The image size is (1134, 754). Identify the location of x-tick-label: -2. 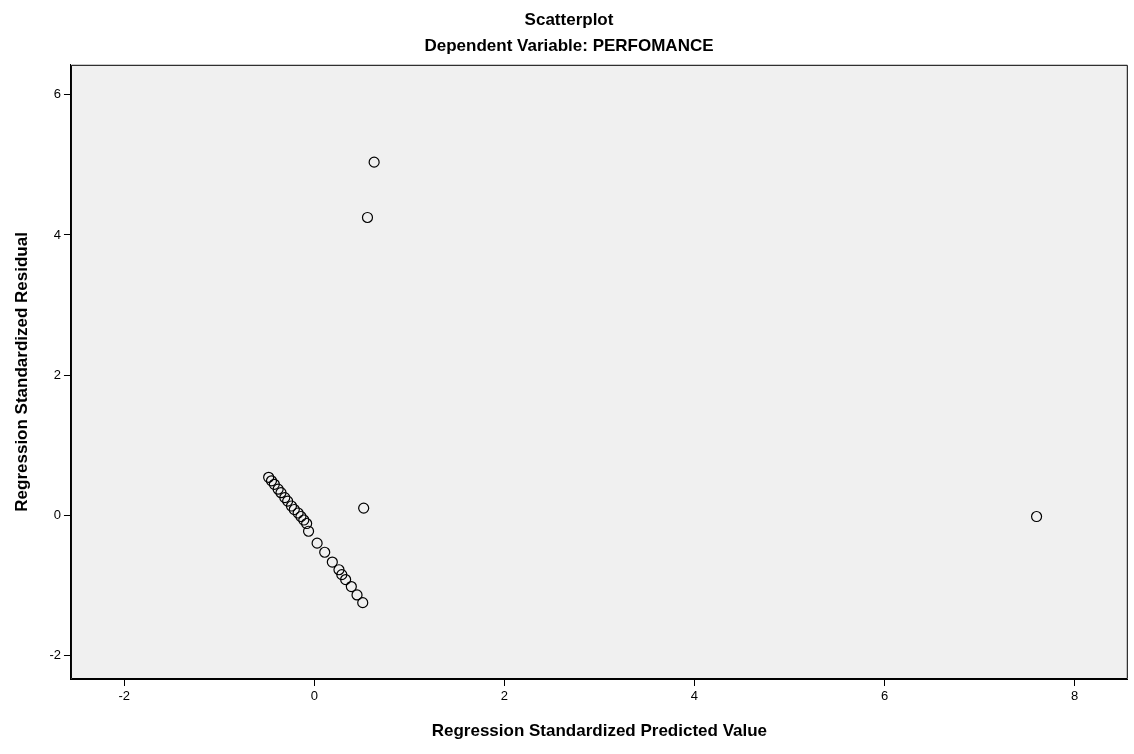
(124, 696).